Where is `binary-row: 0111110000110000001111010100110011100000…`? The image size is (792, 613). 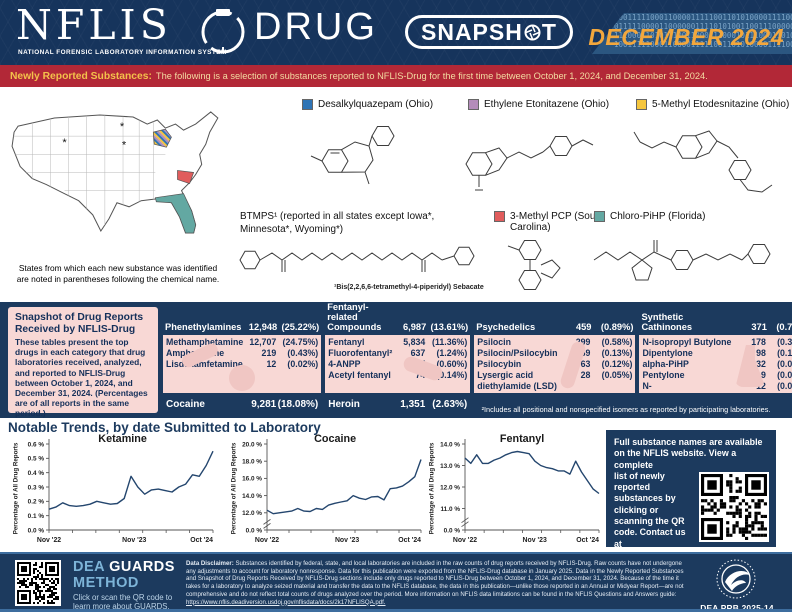
binary-row: 0111110000110000001111010100110011100000… is located at coordinates (703, 26).